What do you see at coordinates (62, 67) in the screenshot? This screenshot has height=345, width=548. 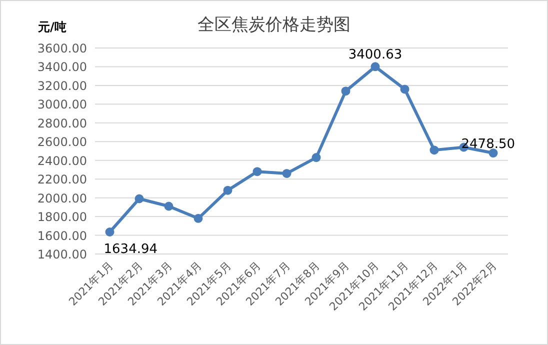 I see `y-tick-label: 3400.00` at bounding box center [62, 67].